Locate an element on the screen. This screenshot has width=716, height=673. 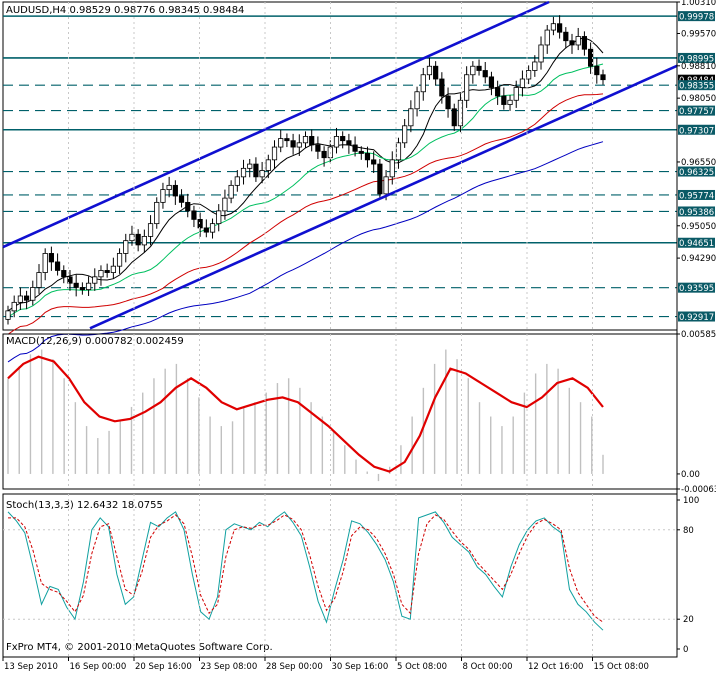
stochastic-main-line is located at coordinates (305, 571).